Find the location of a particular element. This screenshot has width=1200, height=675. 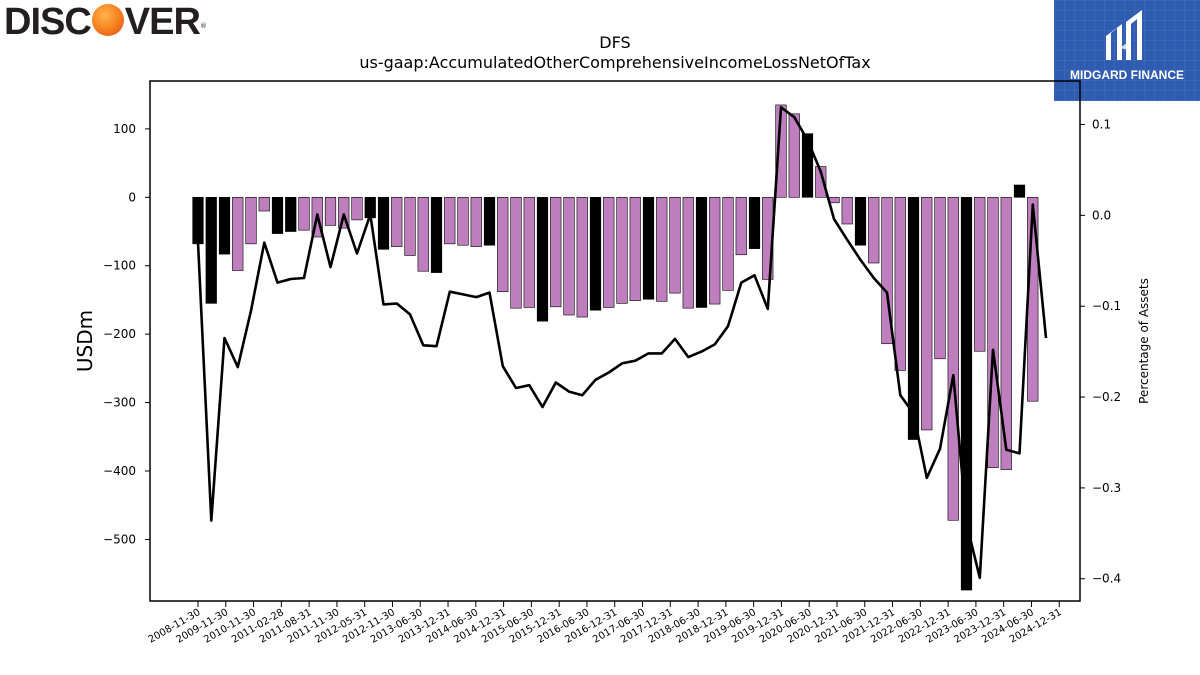

midgard-finance-logo: MIDGARD FINANCE is located at coordinates (1127, 50).